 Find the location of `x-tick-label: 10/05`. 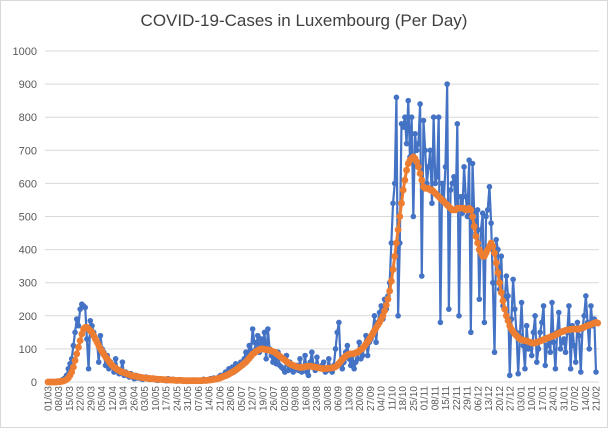

x-tick-label: 10/05 is located at coordinates (156, 398).